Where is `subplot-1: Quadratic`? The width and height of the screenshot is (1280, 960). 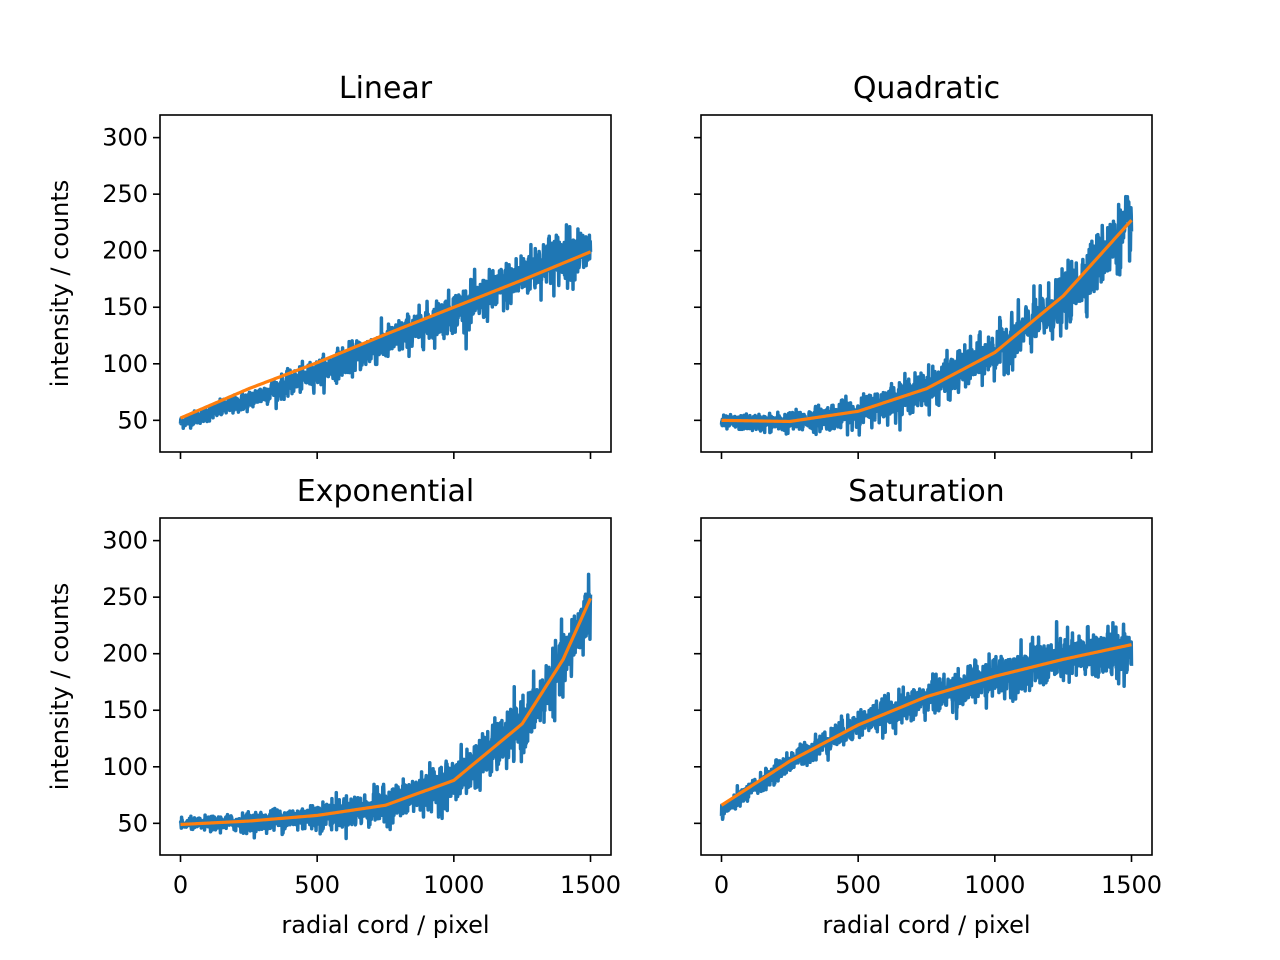 subplot-1: Quadratic is located at coordinates (923, 265).